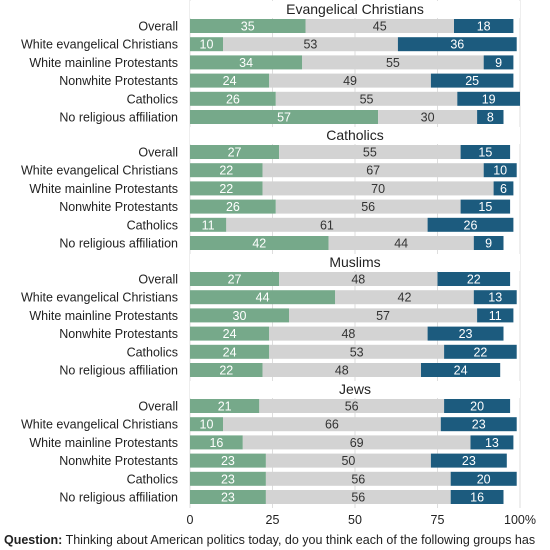 The image size is (550, 550). I want to click on x-tick-label: 0, so click(190, 520).